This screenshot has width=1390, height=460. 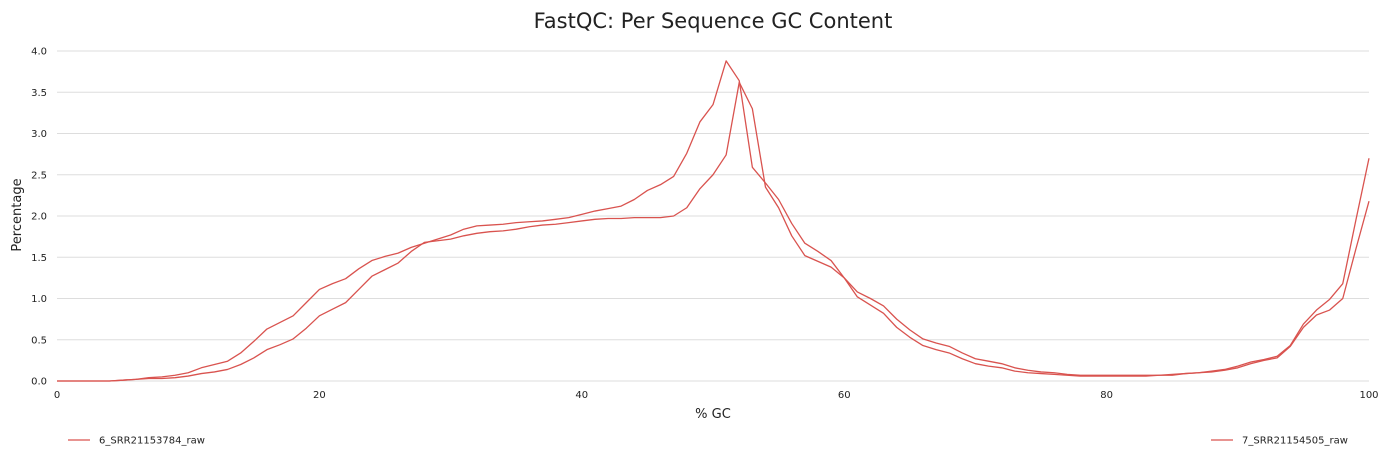 I want to click on y-tick-label: 1.5, so click(x=39, y=258).